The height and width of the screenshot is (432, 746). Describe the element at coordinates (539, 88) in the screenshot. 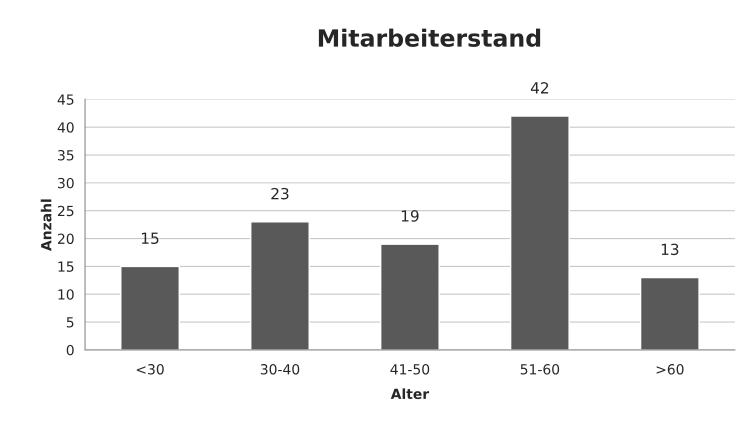

I see `data-label: 42` at that location.